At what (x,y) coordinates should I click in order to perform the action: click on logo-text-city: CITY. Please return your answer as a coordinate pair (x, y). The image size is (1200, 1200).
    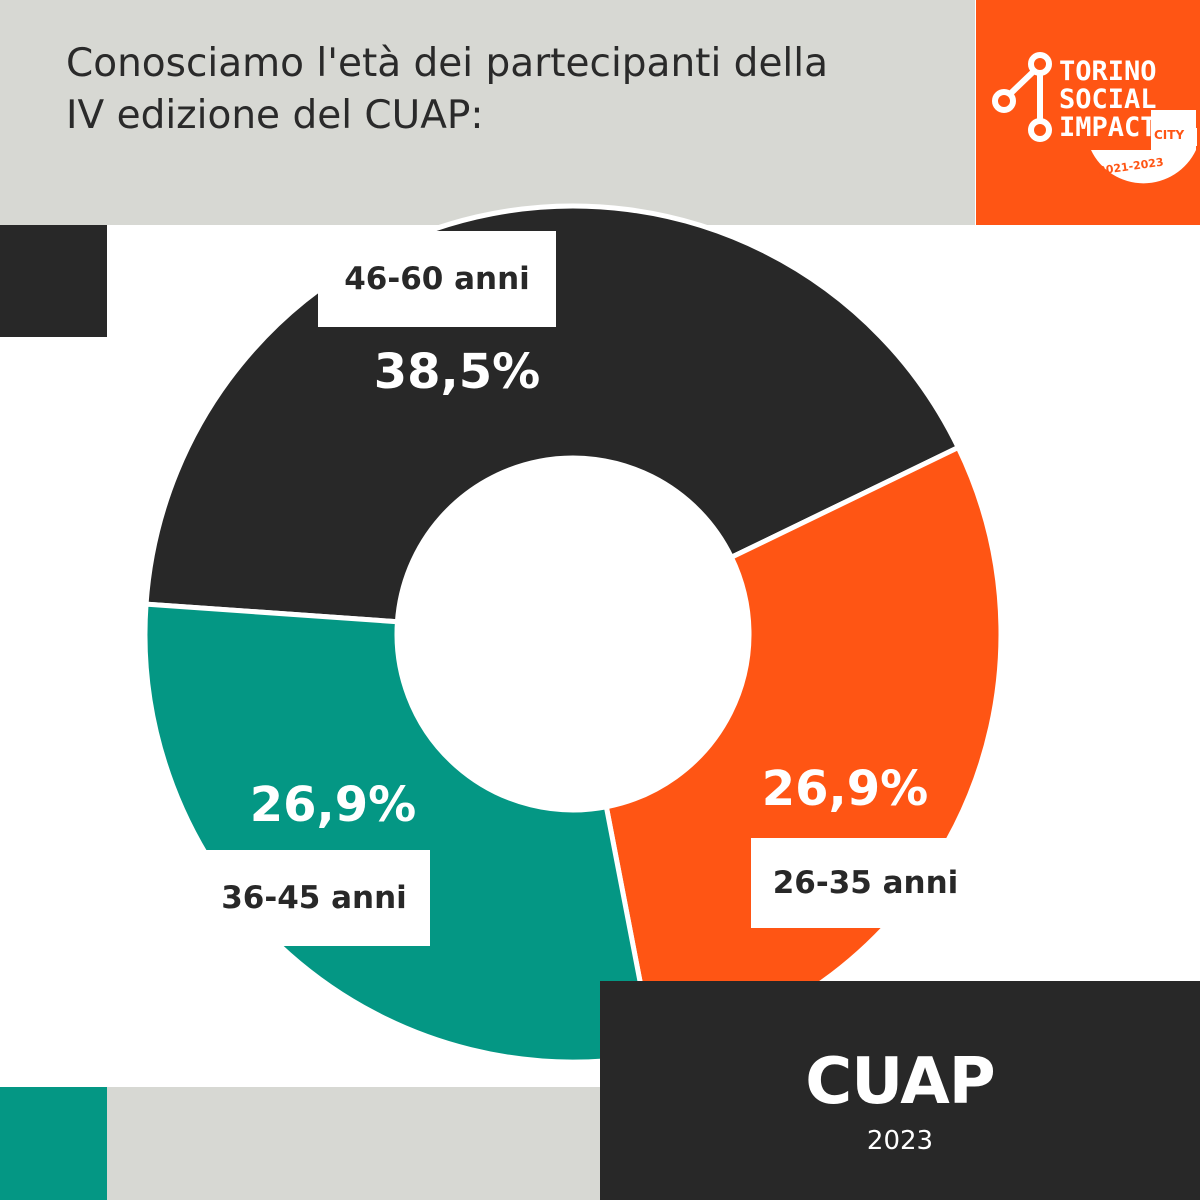
    Looking at the image, I should click on (1169, 135).